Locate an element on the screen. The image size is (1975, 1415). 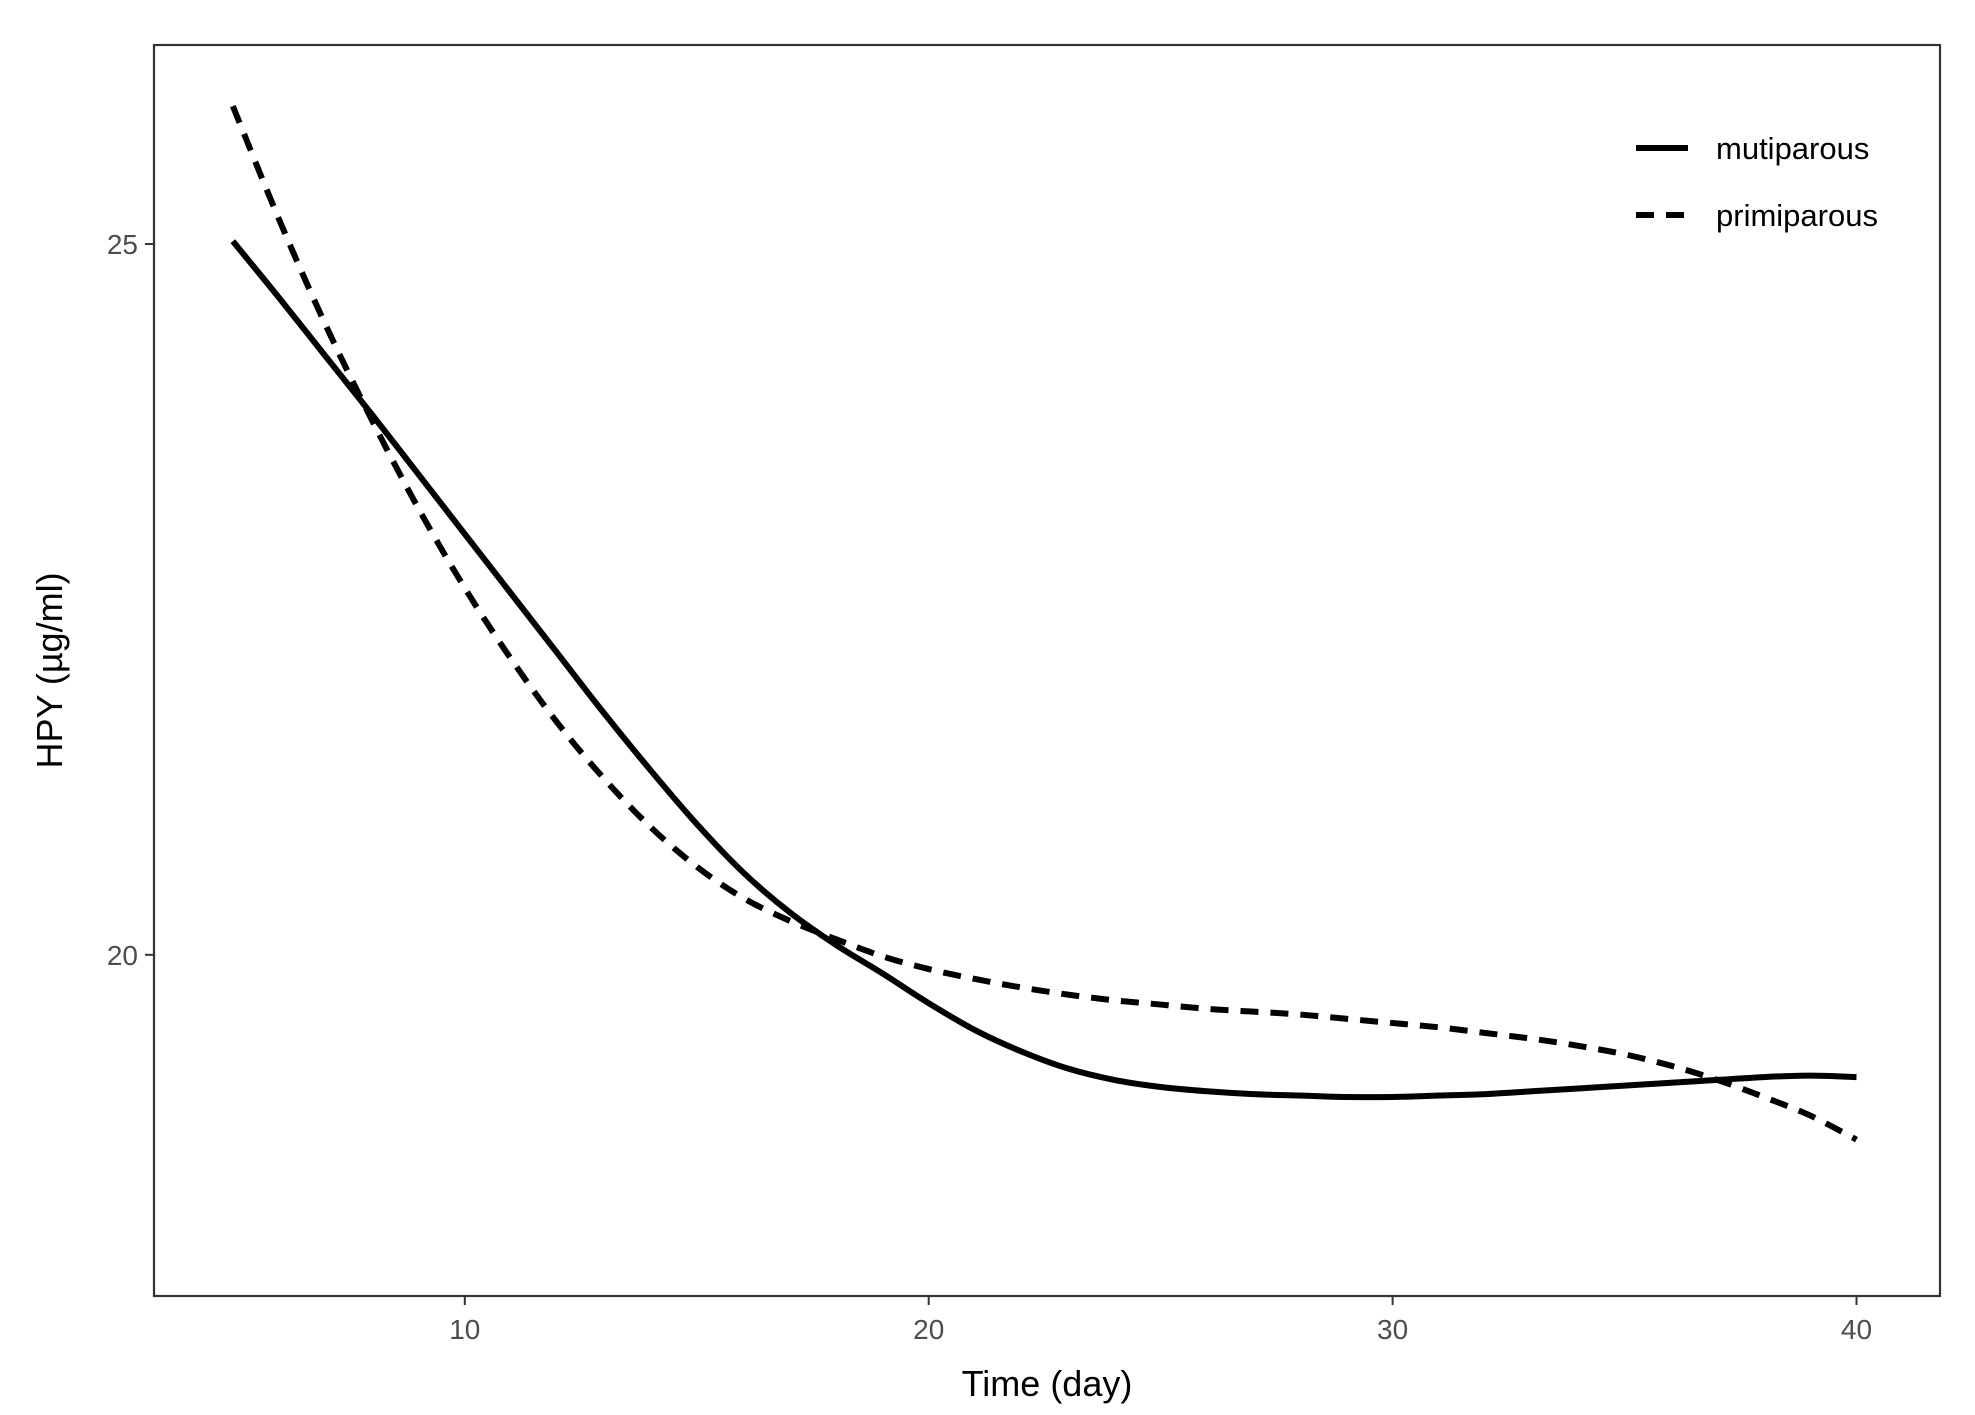
legend-label-primiparous: primiparous is located at coordinates (1797, 215).